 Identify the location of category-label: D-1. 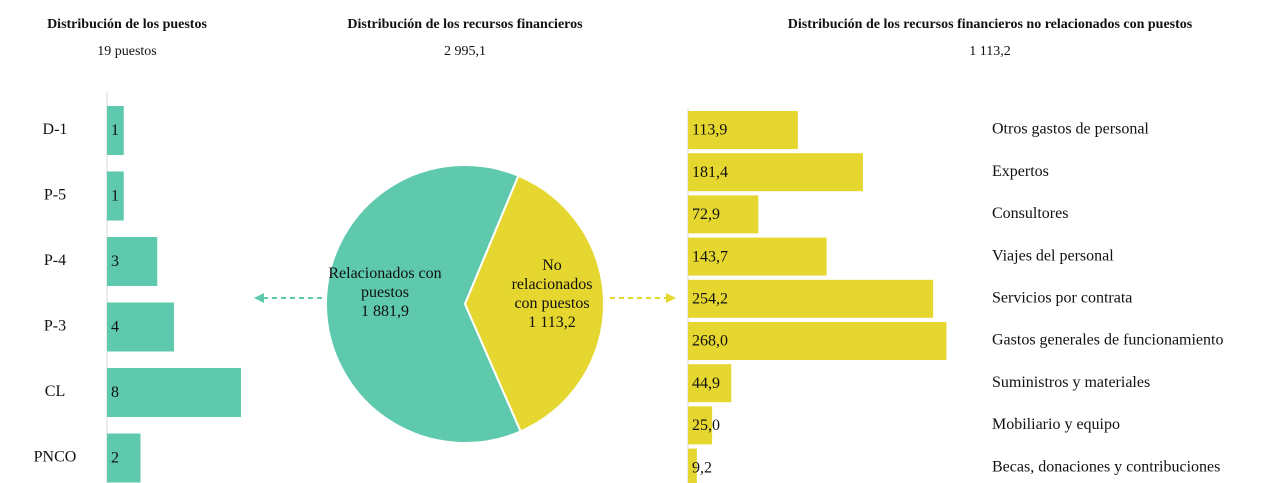
(55, 129).